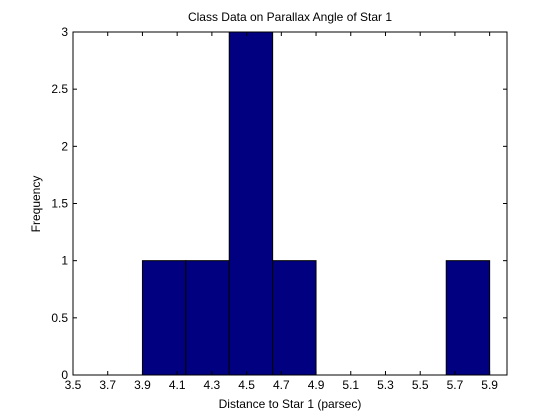  Describe the element at coordinates (64, 146) in the screenshot. I see `y-tick-label-5: 2` at that location.